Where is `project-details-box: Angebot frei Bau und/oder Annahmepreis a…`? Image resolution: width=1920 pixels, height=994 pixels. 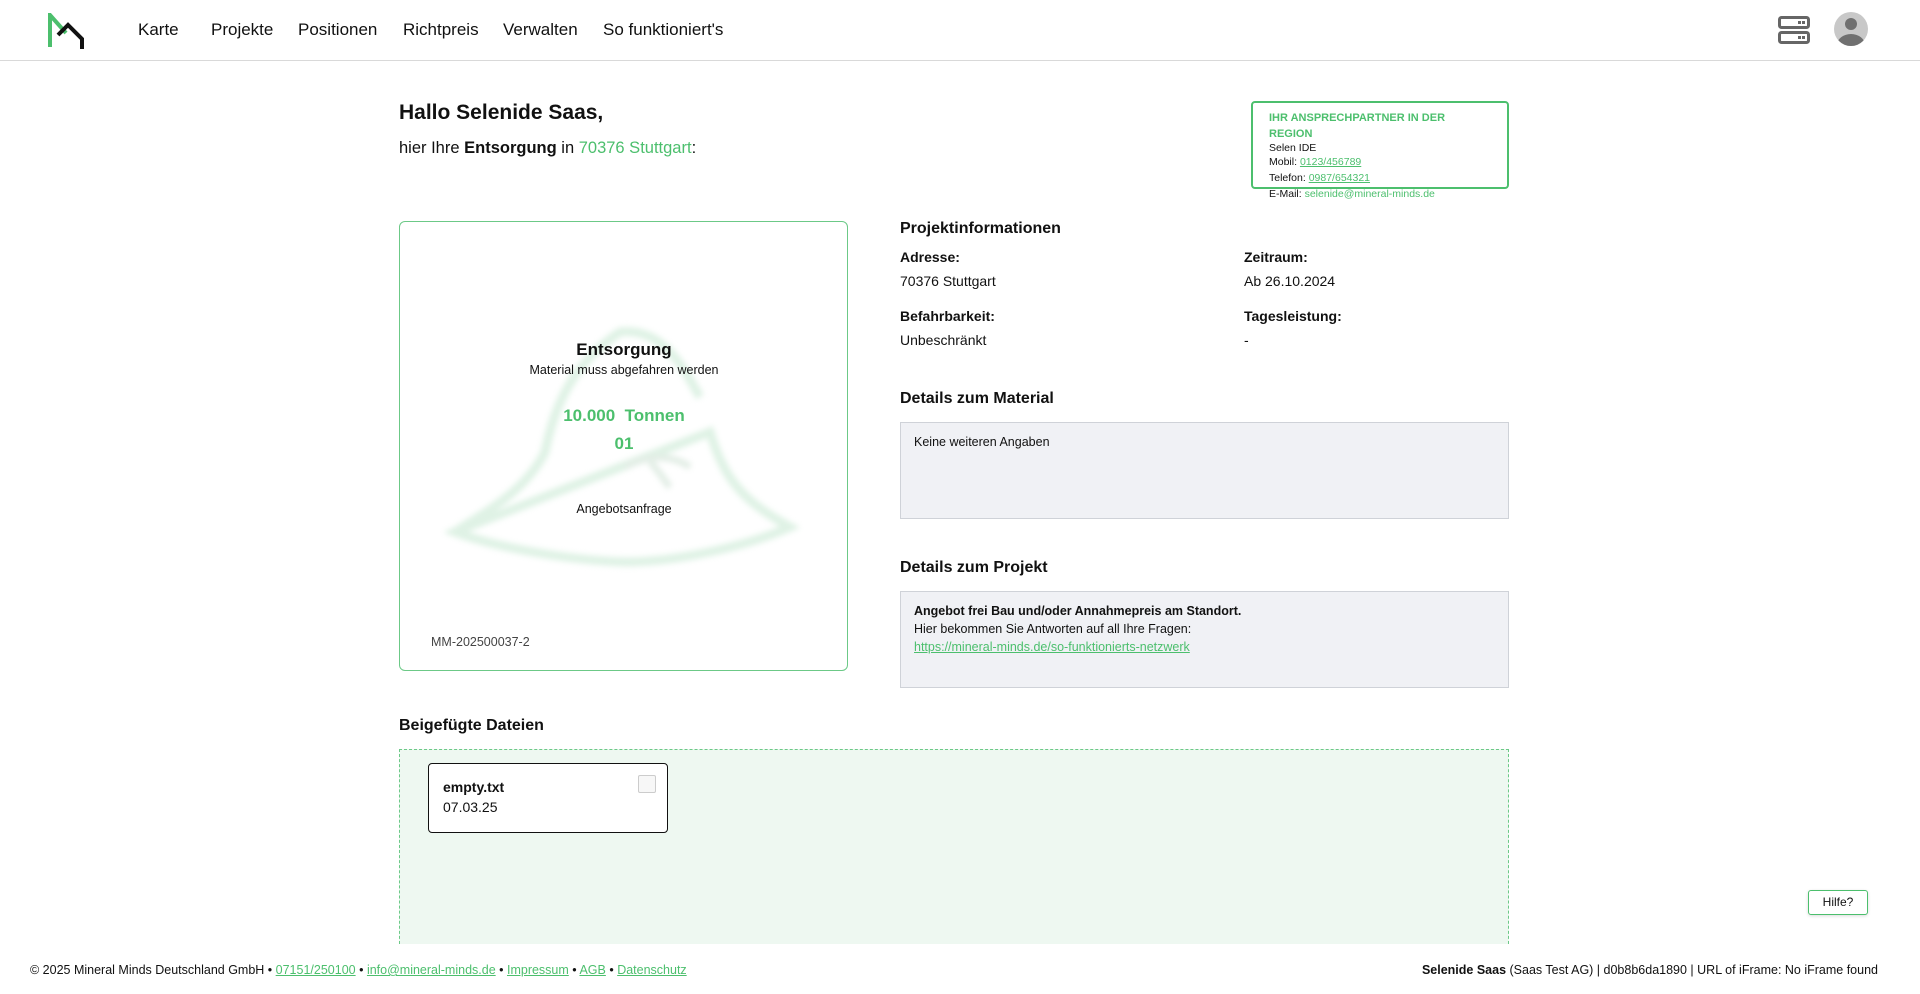 project-details-box: Angebot frei Bau und/oder Annahmepreis a… is located at coordinates (1204, 639).